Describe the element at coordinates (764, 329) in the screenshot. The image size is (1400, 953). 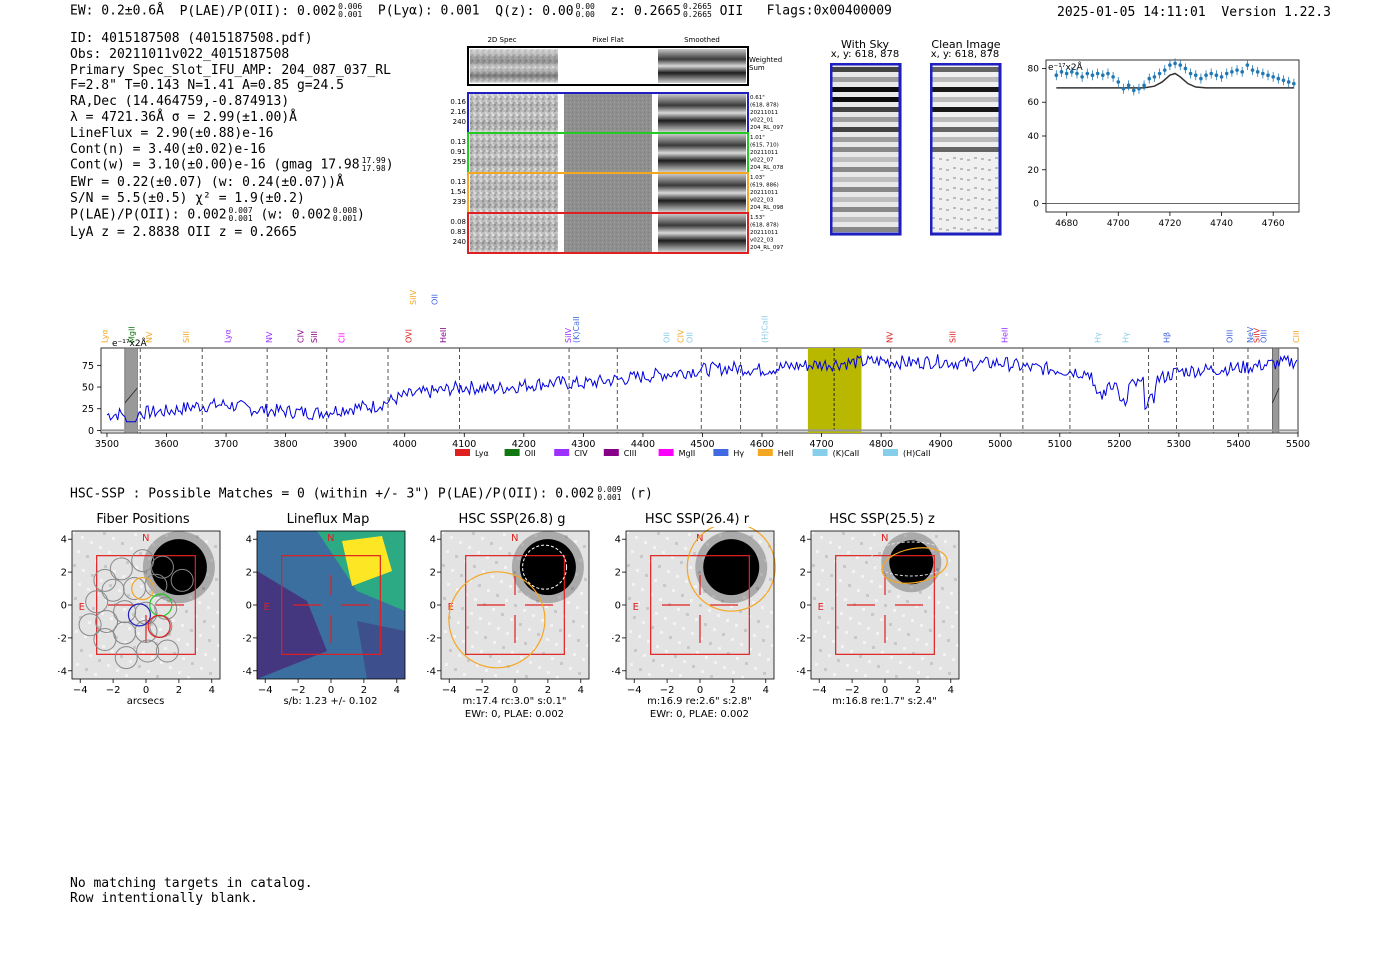
I see `spectral-line-label: (H)CaII` at that location.